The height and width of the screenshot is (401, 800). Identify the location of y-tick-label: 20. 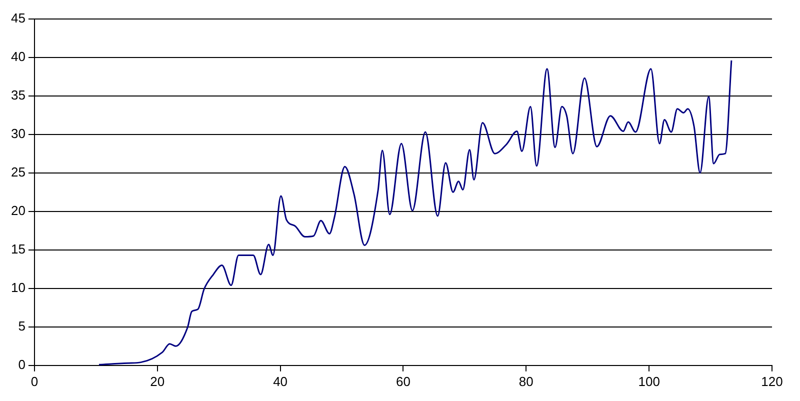
(18, 210).